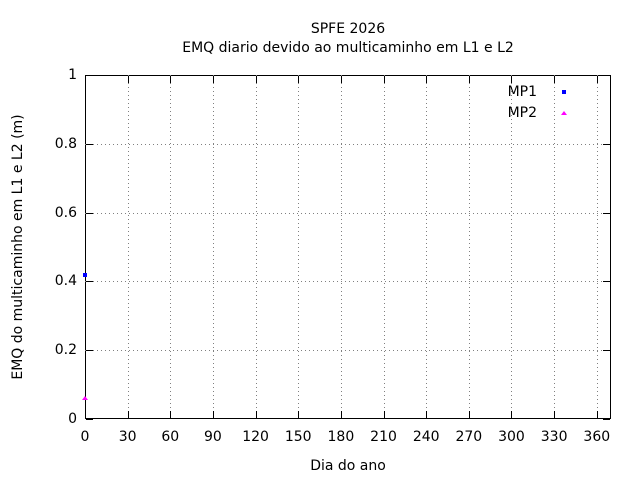 This screenshot has width=640, height=480. Describe the element at coordinates (255, 437) in the screenshot. I see `x-tick-label: 120` at that location.